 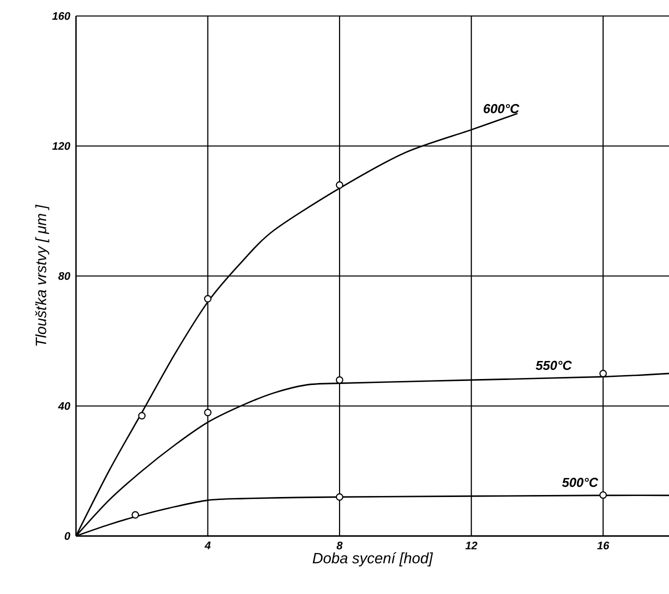 I want to click on x-tick-label: 16, so click(x=603, y=546).